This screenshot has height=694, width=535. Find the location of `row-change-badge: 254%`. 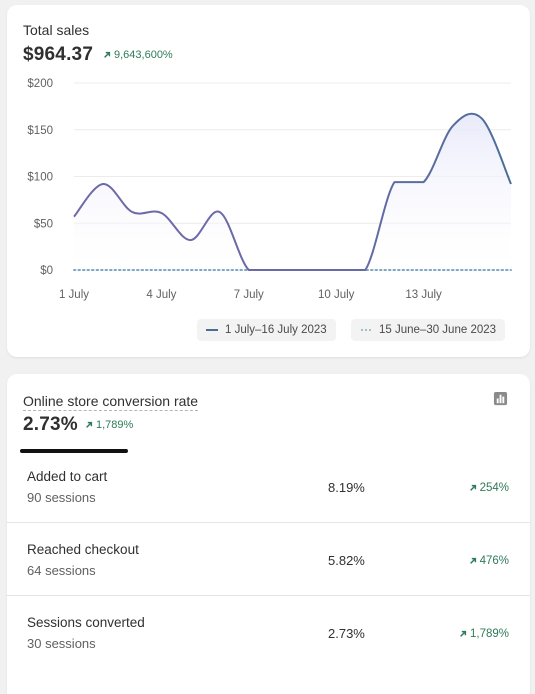

row-change-badge: 254% is located at coordinates (489, 488).